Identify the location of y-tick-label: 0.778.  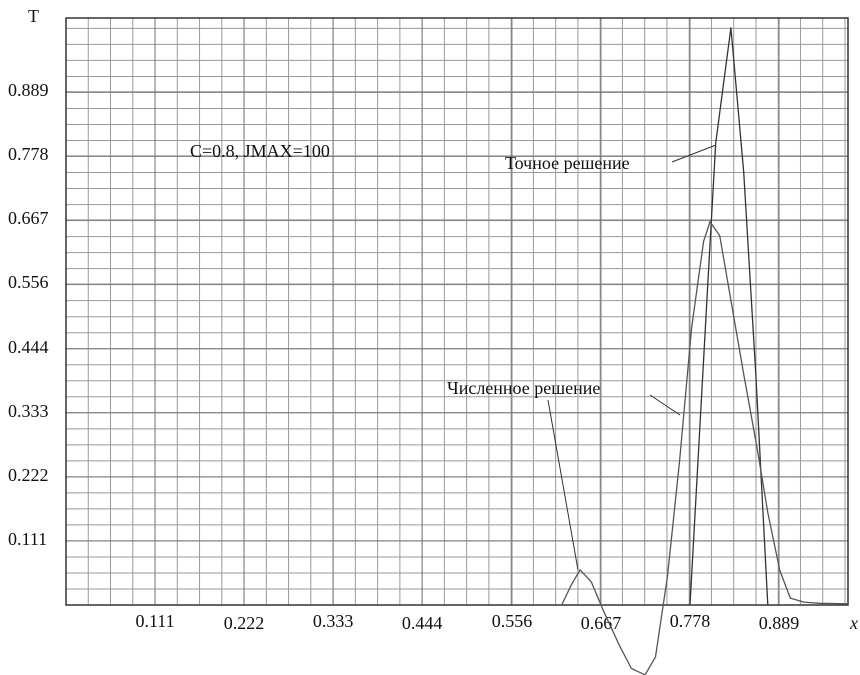
(28, 154).